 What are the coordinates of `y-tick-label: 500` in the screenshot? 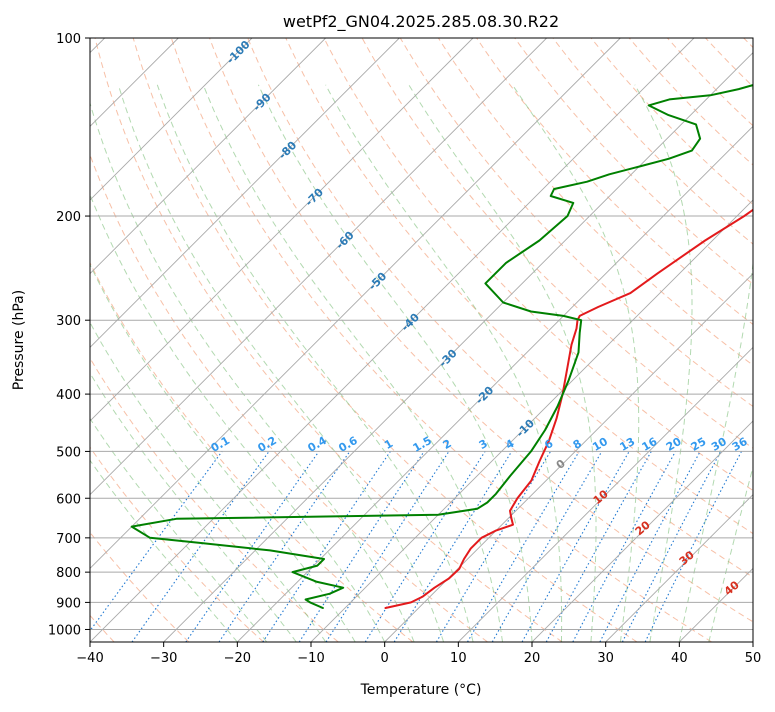 It's located at (68, 452).